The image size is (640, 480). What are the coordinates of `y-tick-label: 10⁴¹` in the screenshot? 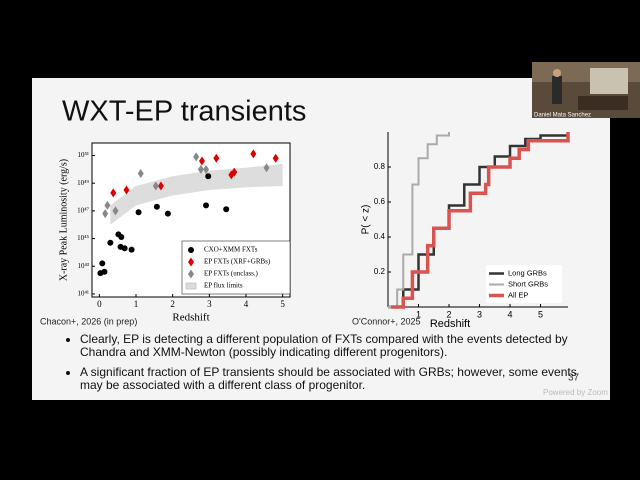 It's located at (83, 294).